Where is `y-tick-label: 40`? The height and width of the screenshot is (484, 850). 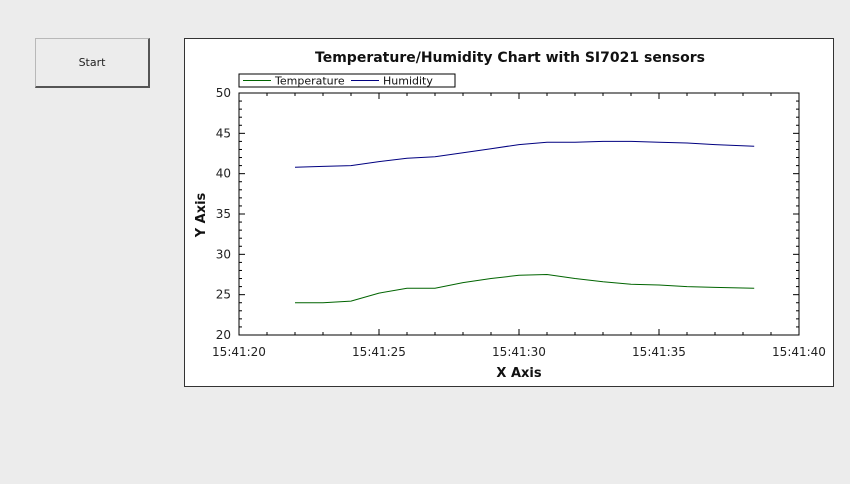 y-tick-label: 40 is located at coordinates (223, 174).